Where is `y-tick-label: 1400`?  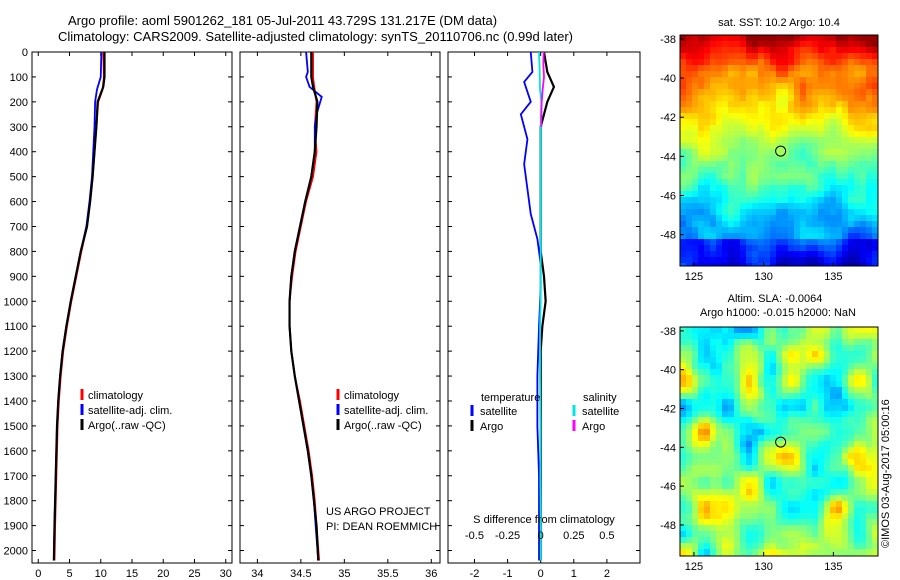
y-tick-label: 1400 is located at coordinates (16, 402).